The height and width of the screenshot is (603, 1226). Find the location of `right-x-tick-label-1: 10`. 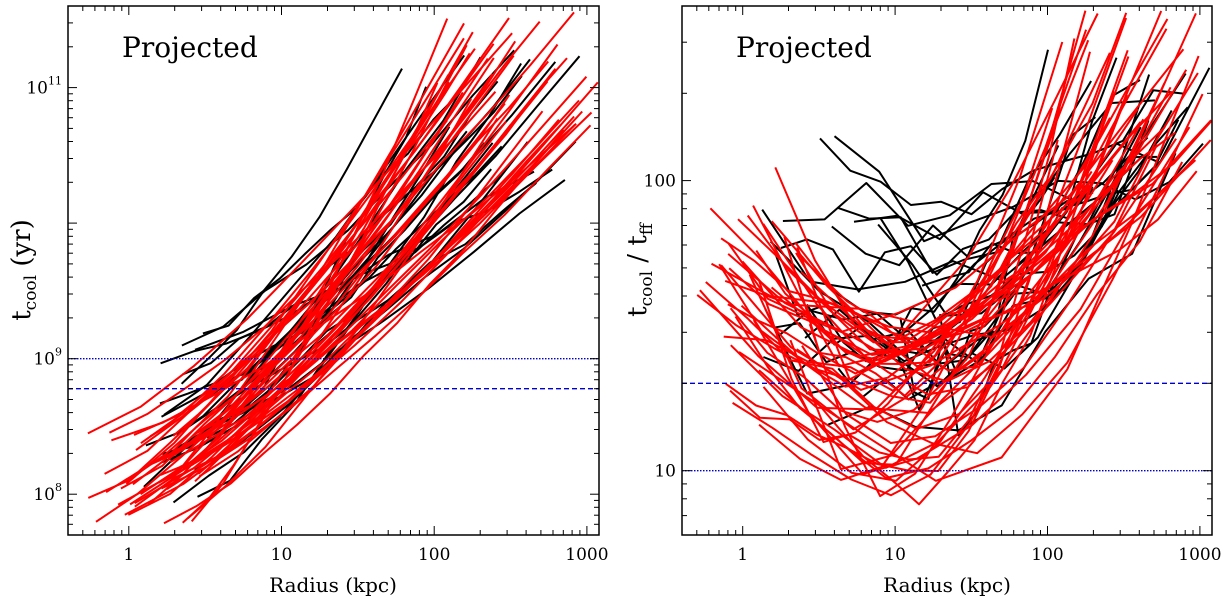

right-x-tick-label-1: 10 is located at coordinates (895, 555).